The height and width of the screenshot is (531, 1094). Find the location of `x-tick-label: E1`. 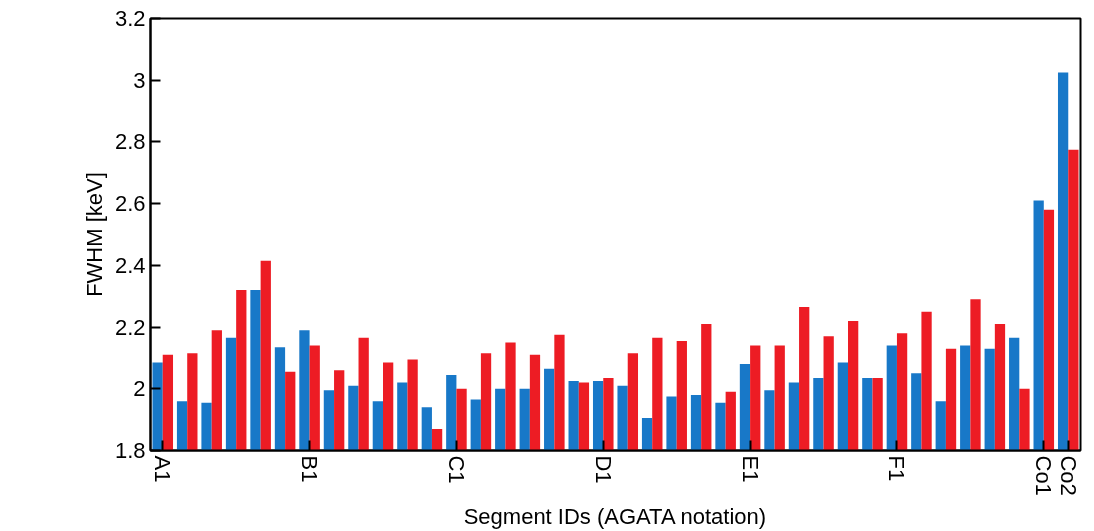

x-tick-label: E1 is located at coordinates (750, 469).